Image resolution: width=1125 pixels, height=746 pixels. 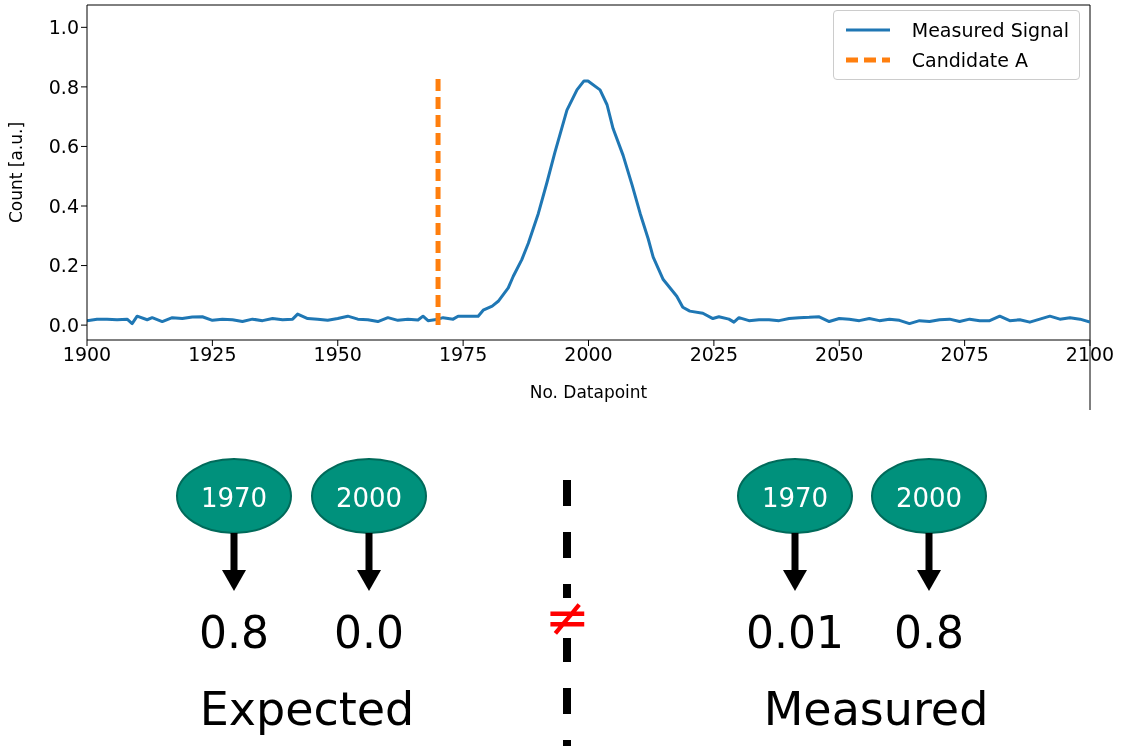 I want to click on x-tick-label: 2025, so click(x=714, y=354).